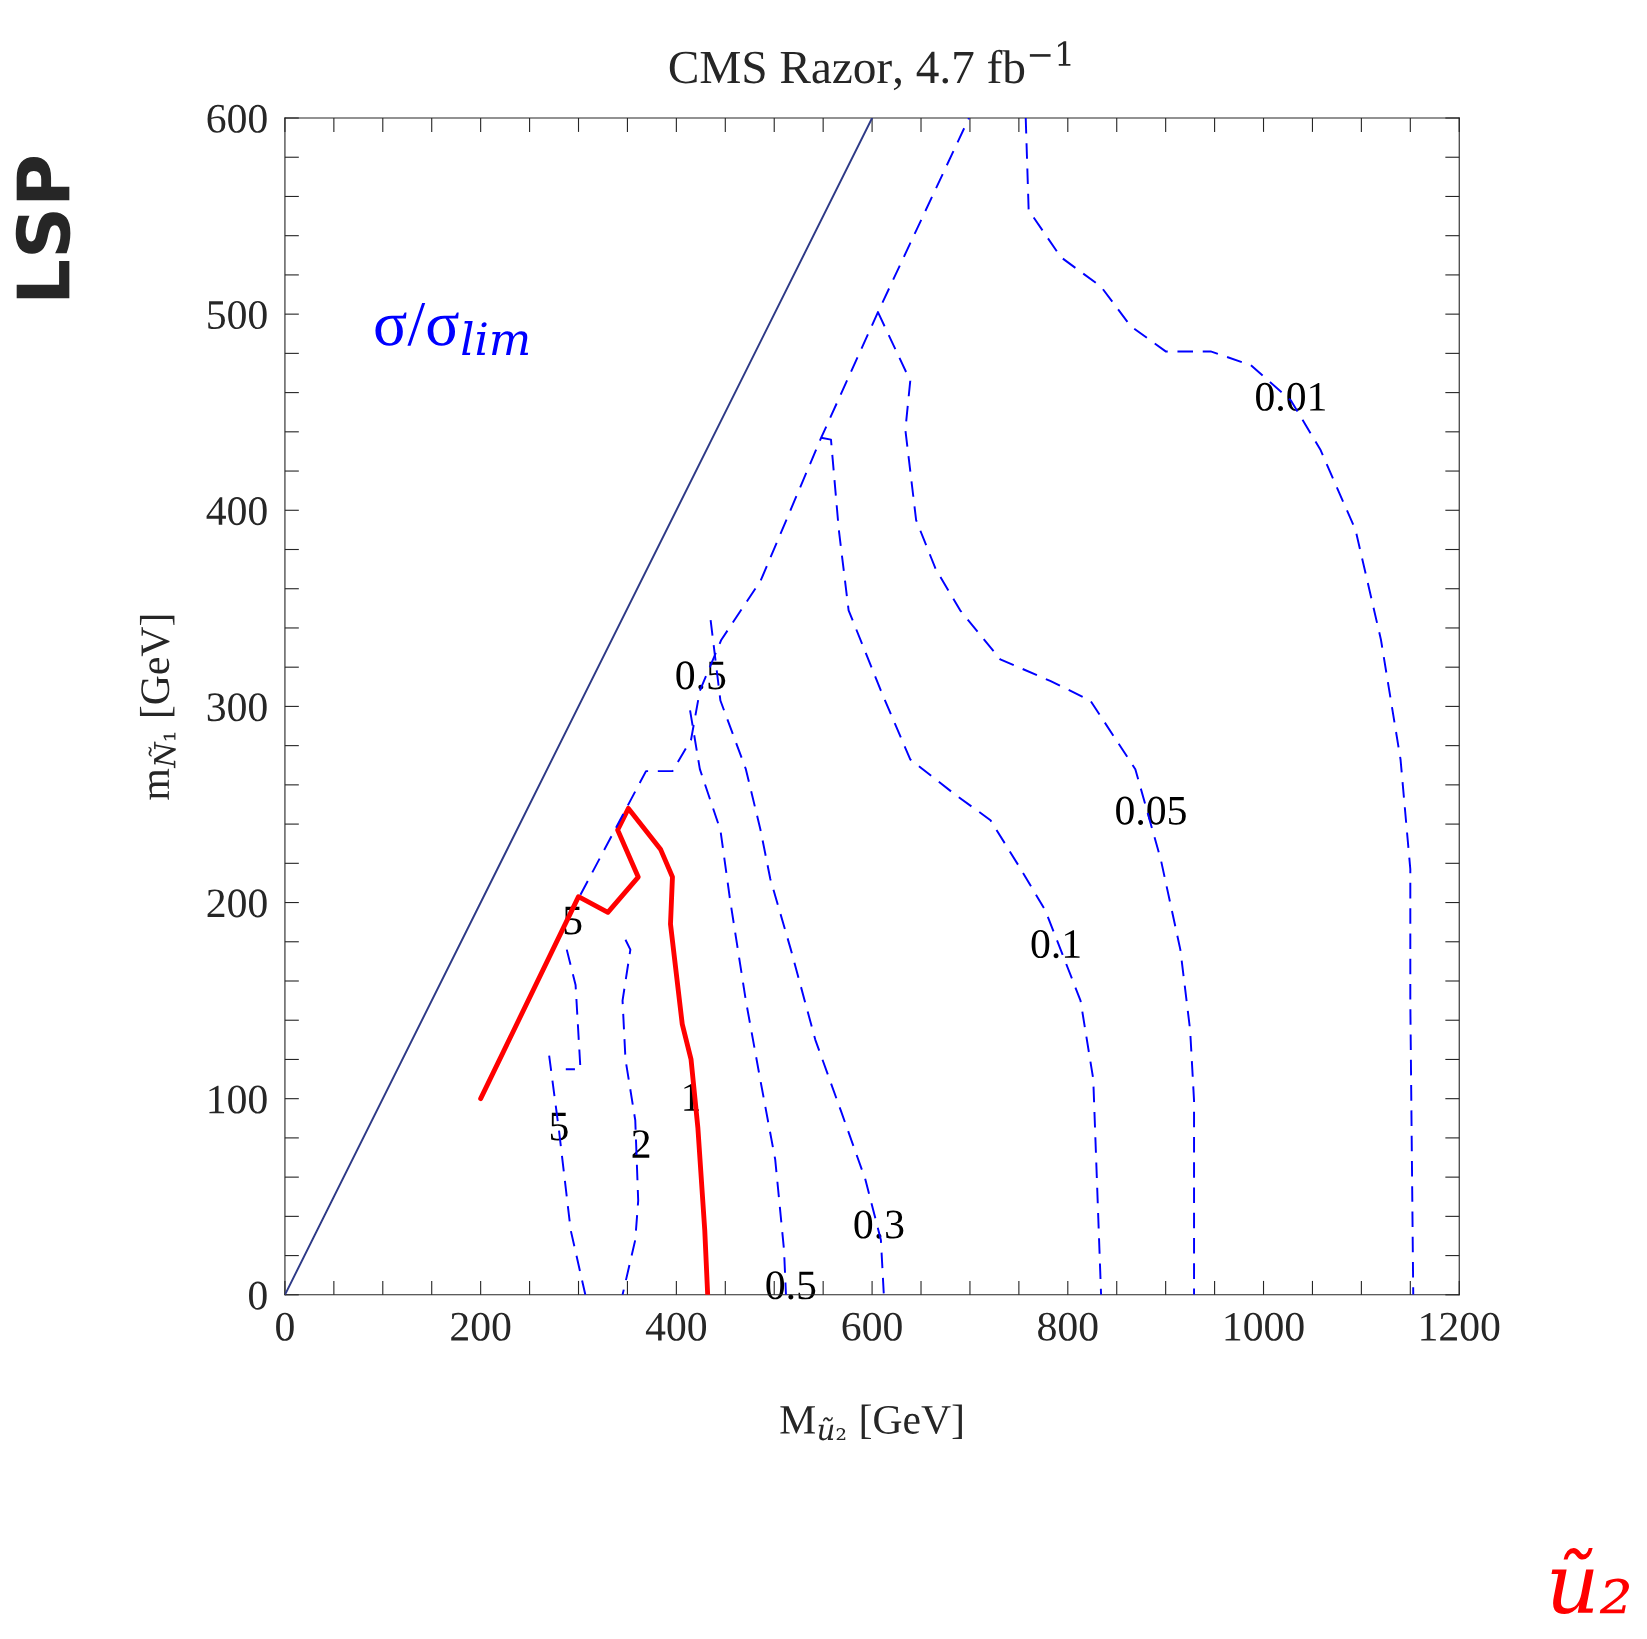 This screenshot has width=1647, height=1639. What do you see at coordinates (641, 1144) in the screenshot?
I see `annotation: 2` at bounding box center [641, 1144].